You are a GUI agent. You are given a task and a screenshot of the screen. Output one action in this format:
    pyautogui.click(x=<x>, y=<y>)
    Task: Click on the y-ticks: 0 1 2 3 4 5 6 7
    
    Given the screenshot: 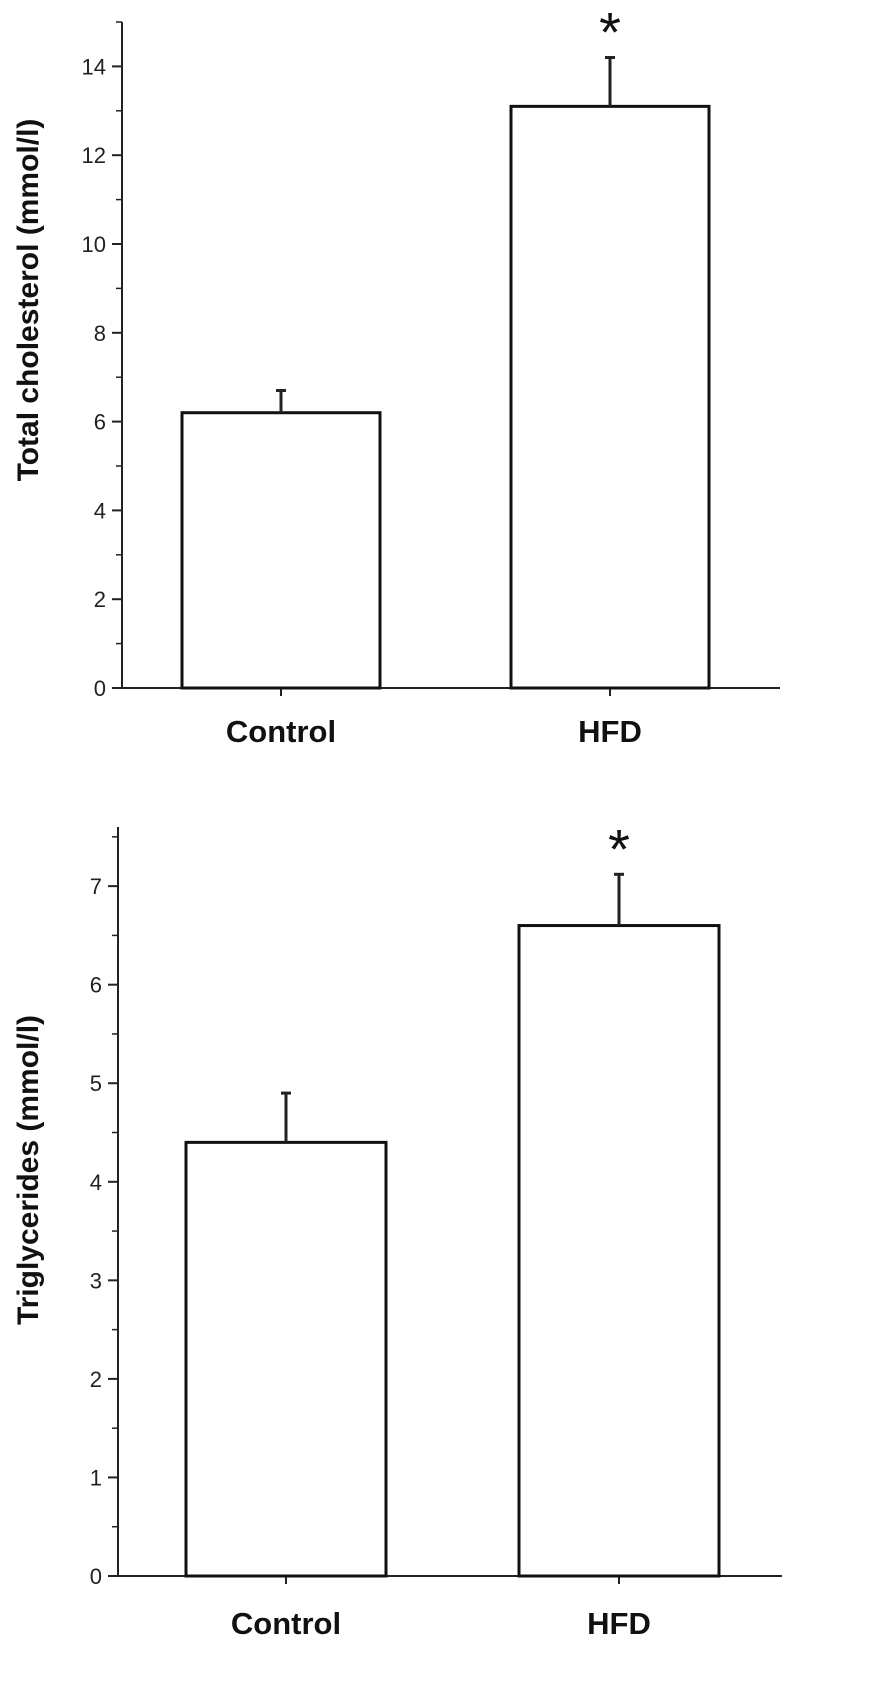 What is the action you would take?
    pyautogui.click(x=104, y=1212)
    